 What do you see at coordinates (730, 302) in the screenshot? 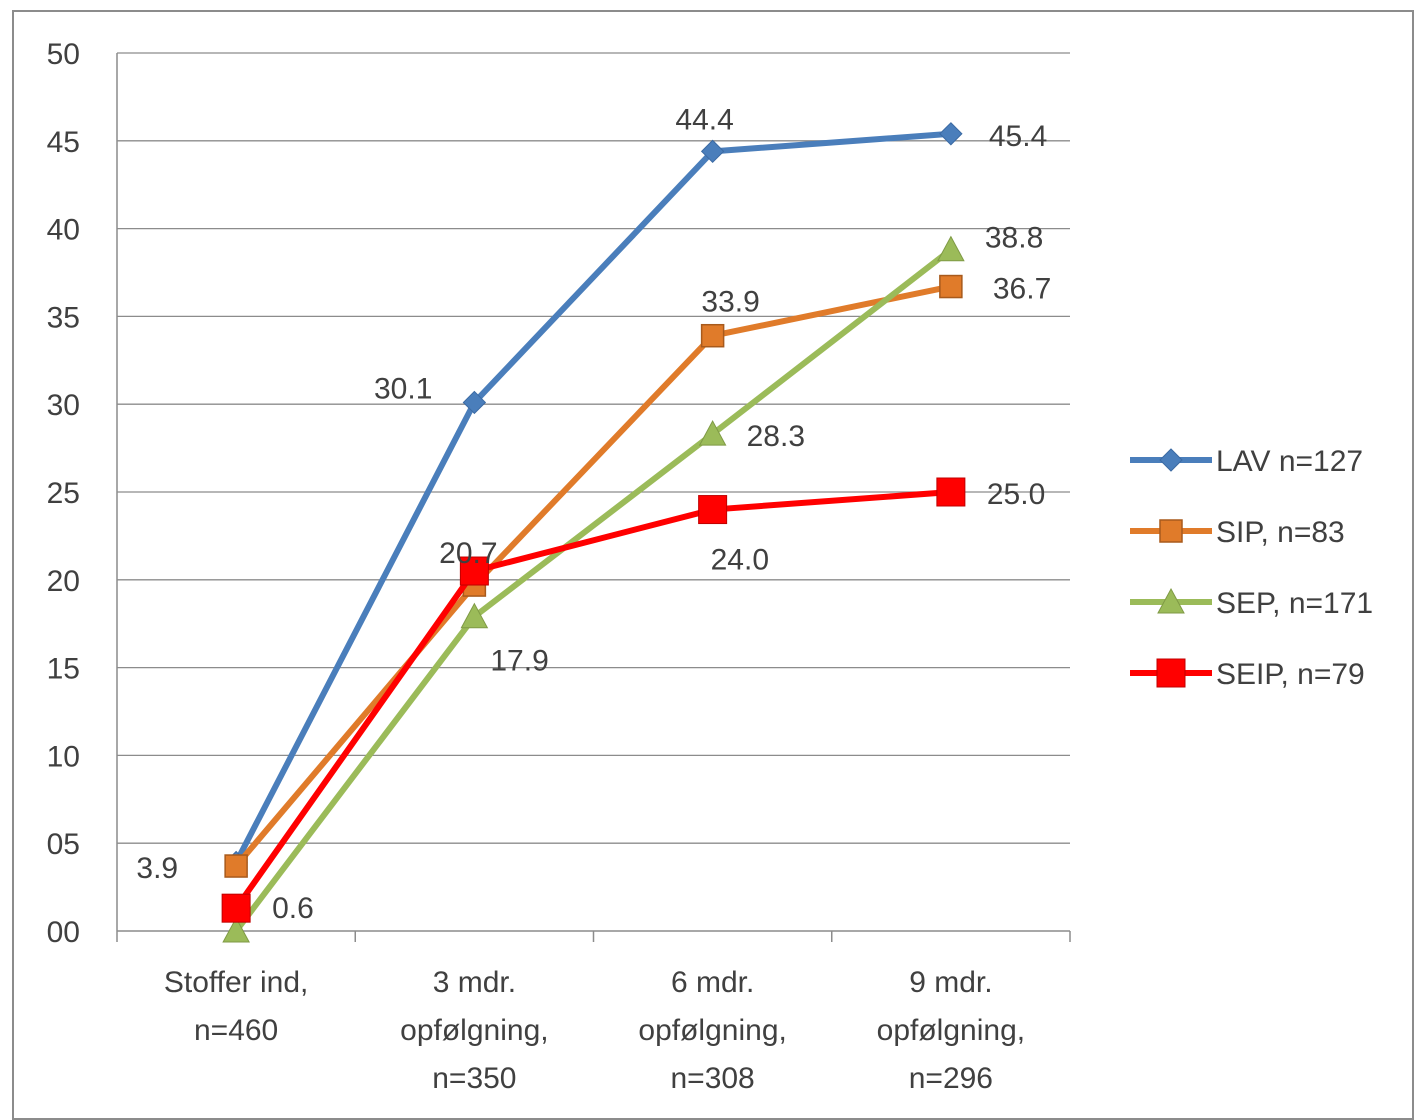
I see `data-label: 33.9` at bounding box center [730, 302].